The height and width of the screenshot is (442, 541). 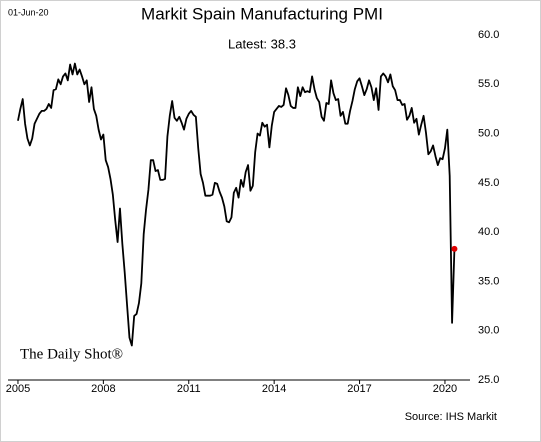 I want to click on chart-title: Markit Spain Manufacturing PMI, so click(x=262, y=13).